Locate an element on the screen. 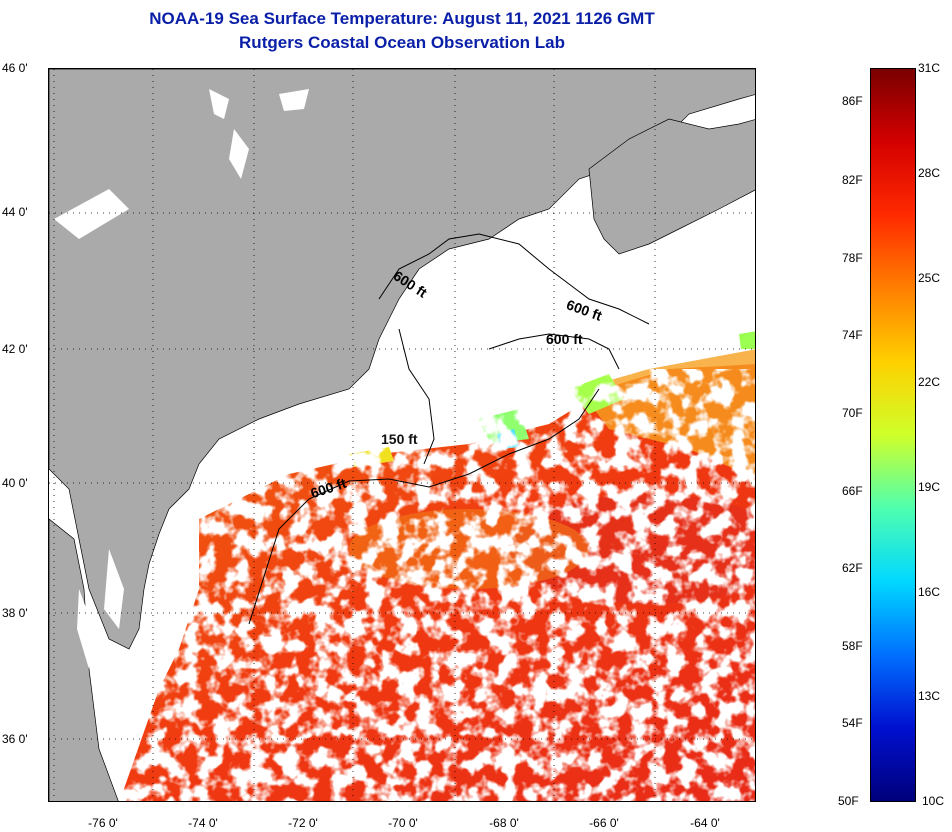 Image resolution: width=952 pixels, height=832 pixels. lon-label-64: -64 0' is located at coordinates (705, 823).